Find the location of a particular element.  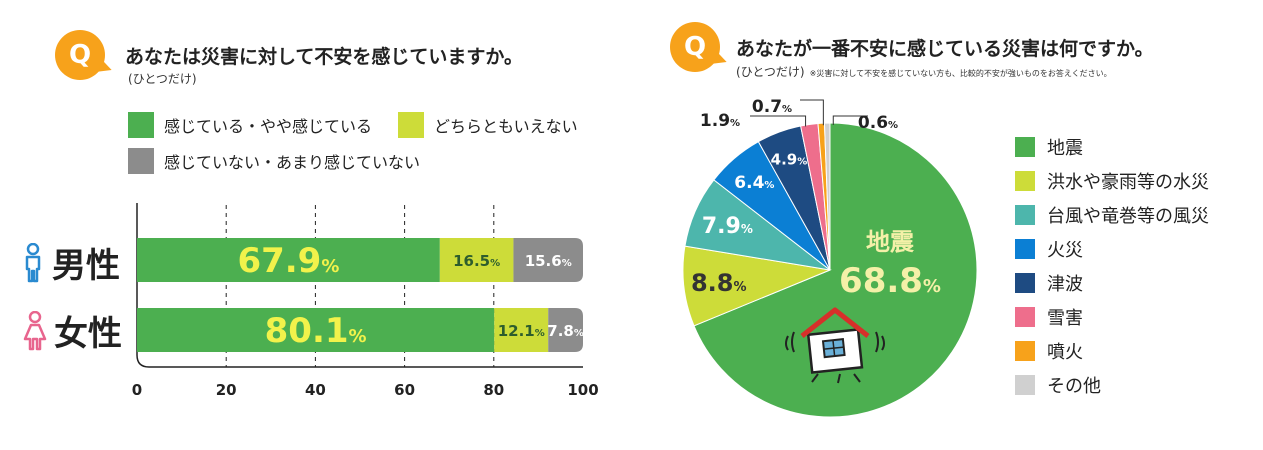

row-label-text: 女性 is located at coordinates (88, 334).